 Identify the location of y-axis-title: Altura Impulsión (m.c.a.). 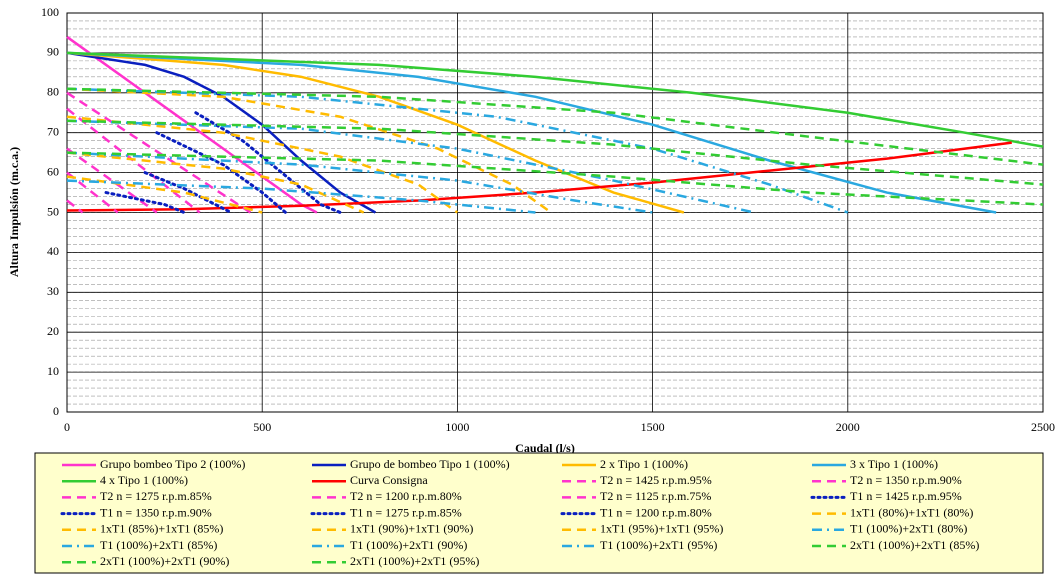
(14, 212).